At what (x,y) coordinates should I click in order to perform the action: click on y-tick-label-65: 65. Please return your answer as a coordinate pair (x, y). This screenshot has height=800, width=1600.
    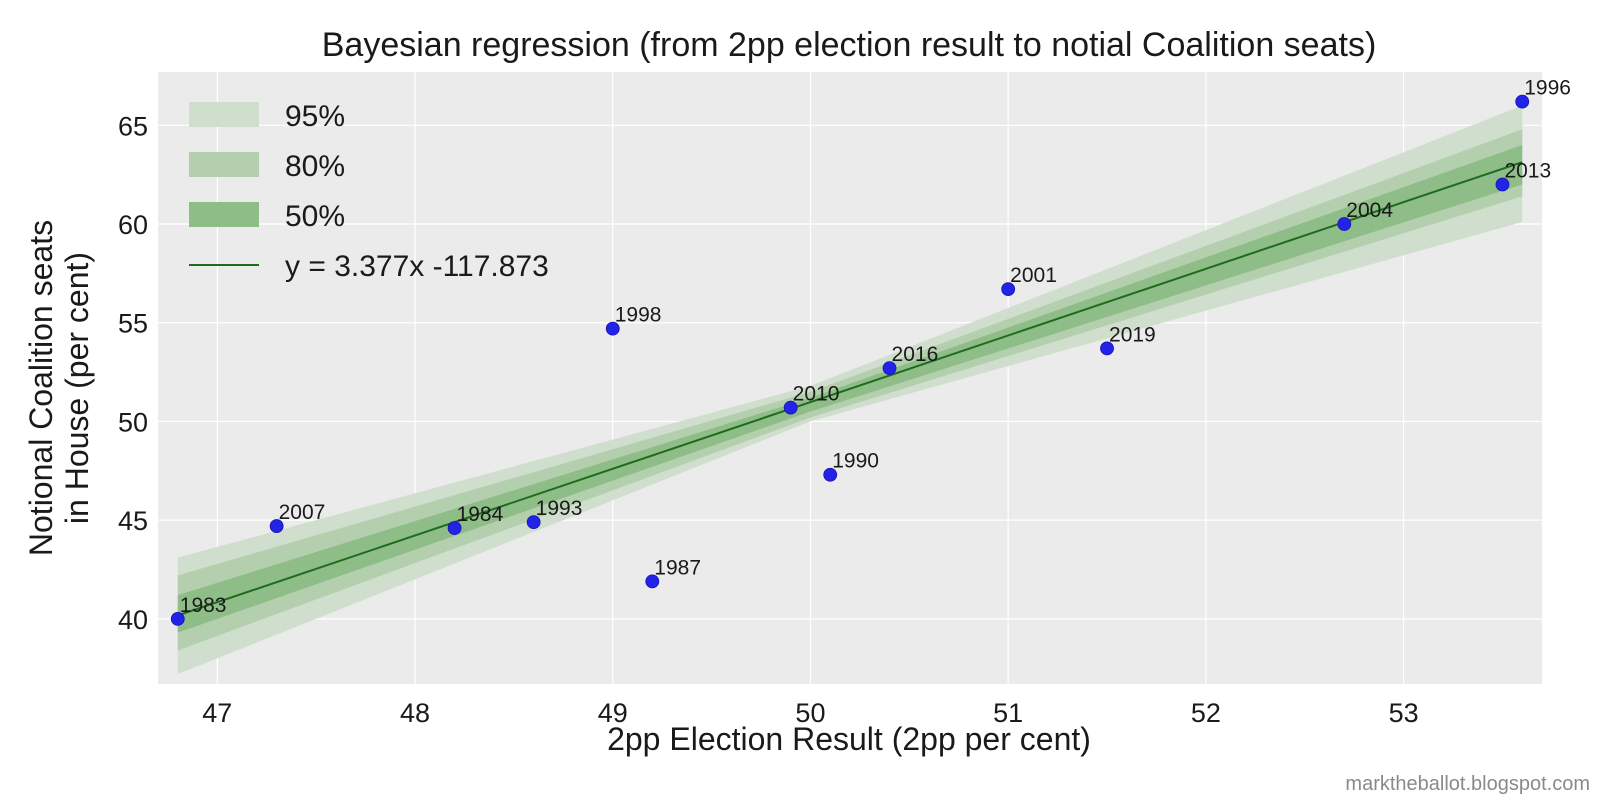
    Looking at the image, I should click on (133, 126).